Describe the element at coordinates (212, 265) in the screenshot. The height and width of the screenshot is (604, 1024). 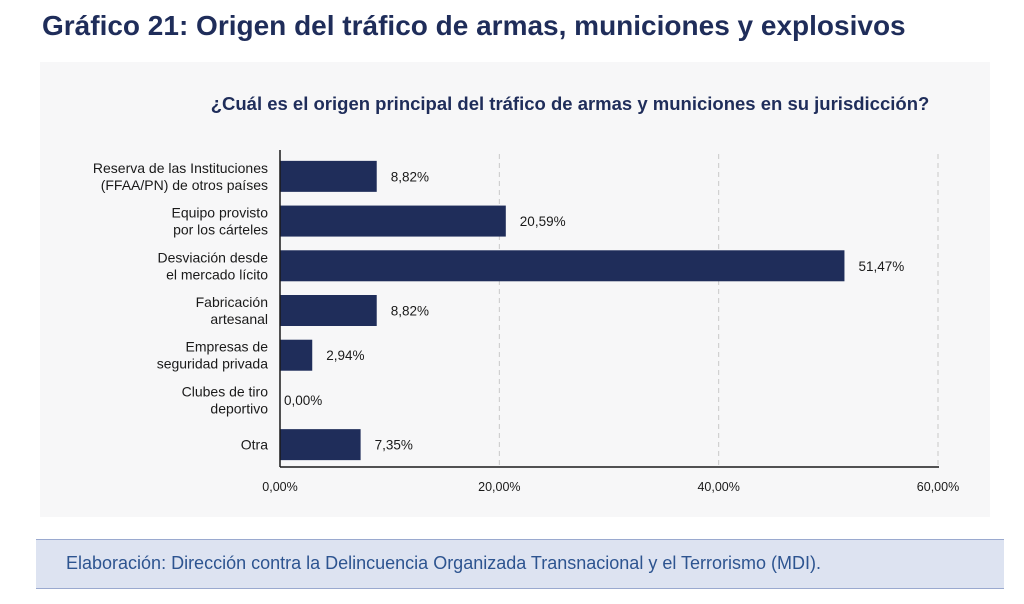
I see `category-label: Desviación desde el mercado lícito` at that location.